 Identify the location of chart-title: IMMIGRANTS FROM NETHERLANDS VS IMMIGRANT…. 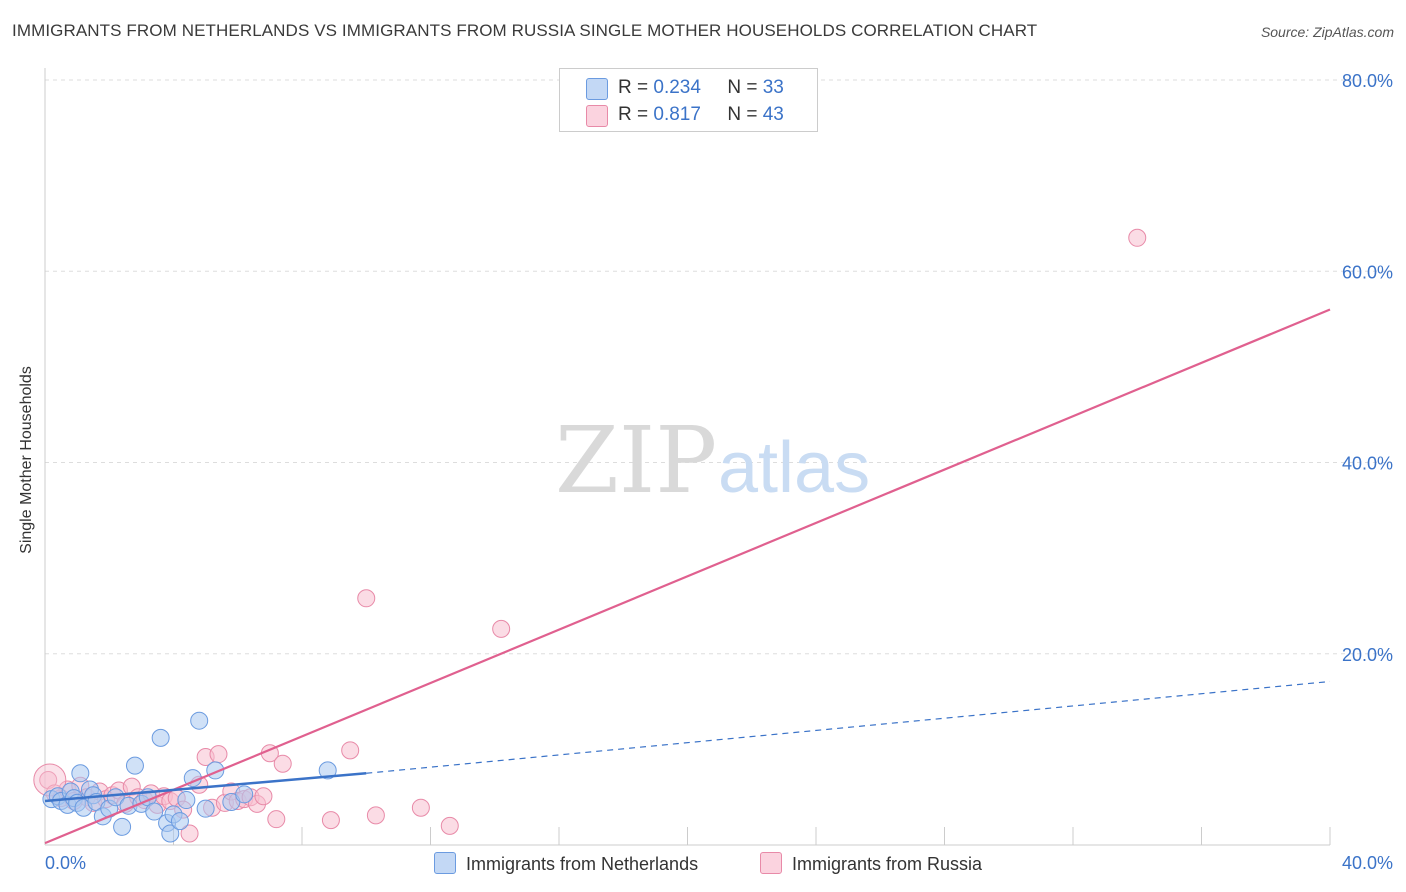
(525, 30).